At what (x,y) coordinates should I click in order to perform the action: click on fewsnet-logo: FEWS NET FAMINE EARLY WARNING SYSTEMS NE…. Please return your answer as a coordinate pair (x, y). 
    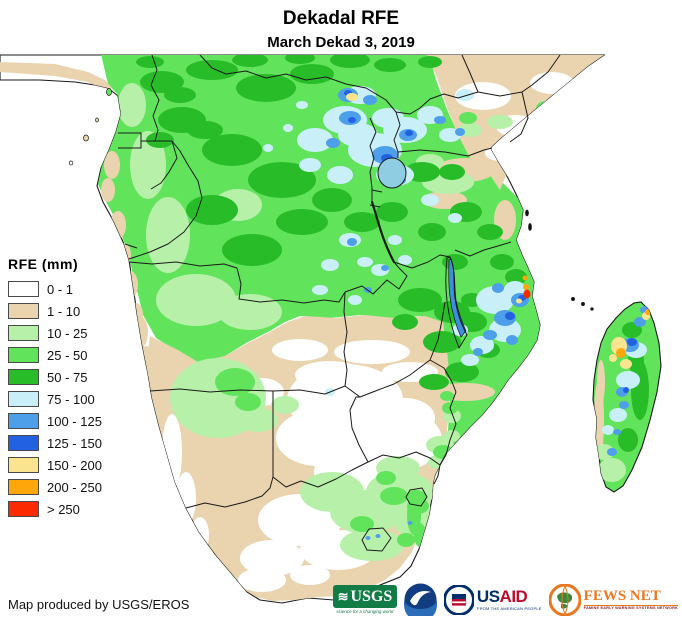
    Looking at the image, I should click on (613, 599).